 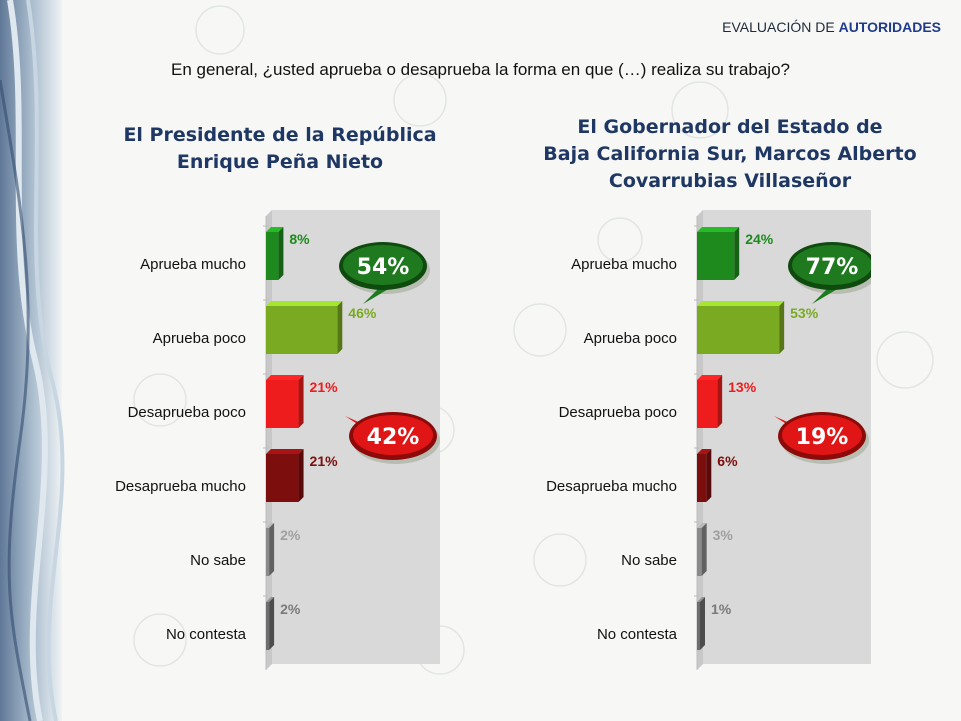 I want to click on callout-value: 77%, so click(x=832, y=267).